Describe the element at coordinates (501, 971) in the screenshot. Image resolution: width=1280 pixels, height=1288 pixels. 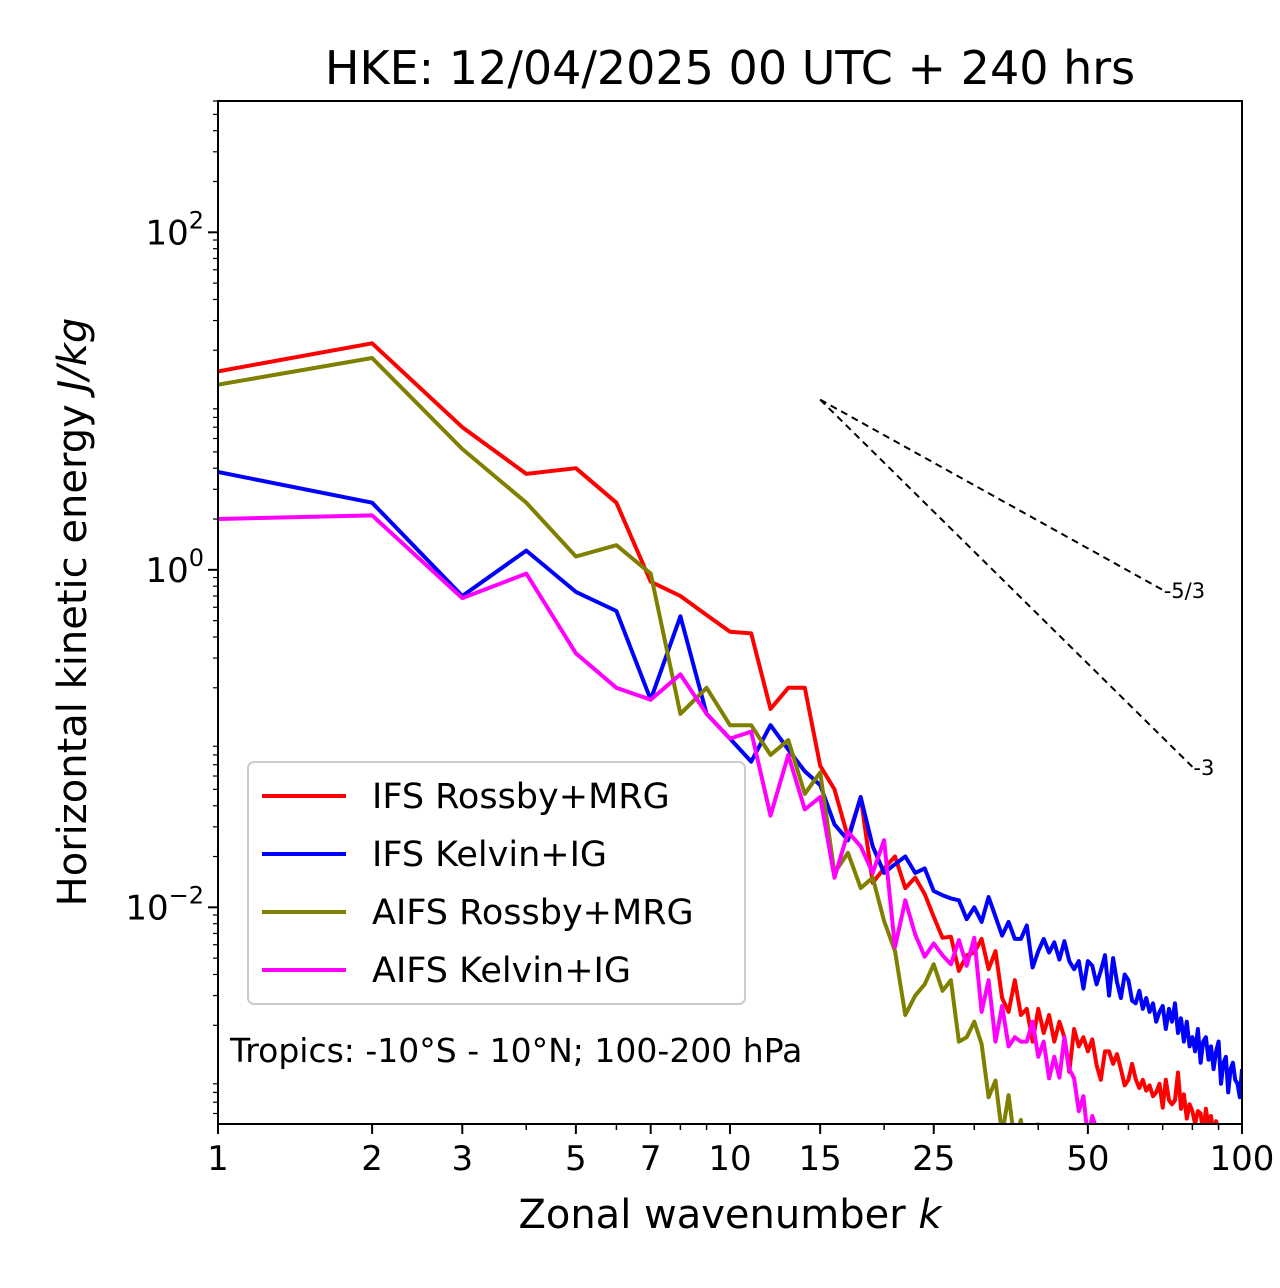
I see `legend-label-4: AIFS Kelvin+IG` at that location.